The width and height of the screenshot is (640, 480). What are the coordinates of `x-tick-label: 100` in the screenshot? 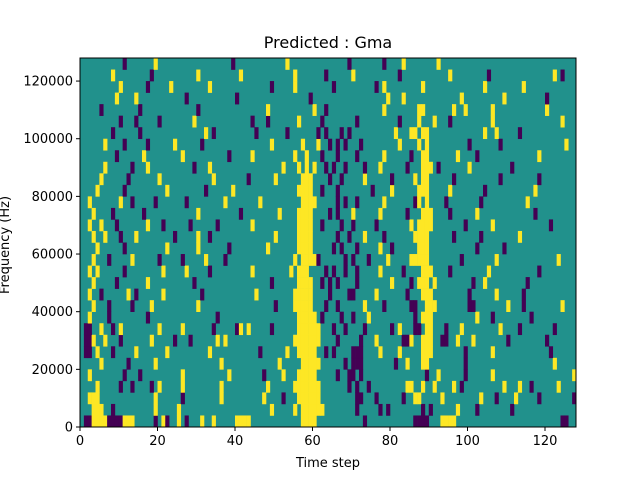 It's located at (467, 441).